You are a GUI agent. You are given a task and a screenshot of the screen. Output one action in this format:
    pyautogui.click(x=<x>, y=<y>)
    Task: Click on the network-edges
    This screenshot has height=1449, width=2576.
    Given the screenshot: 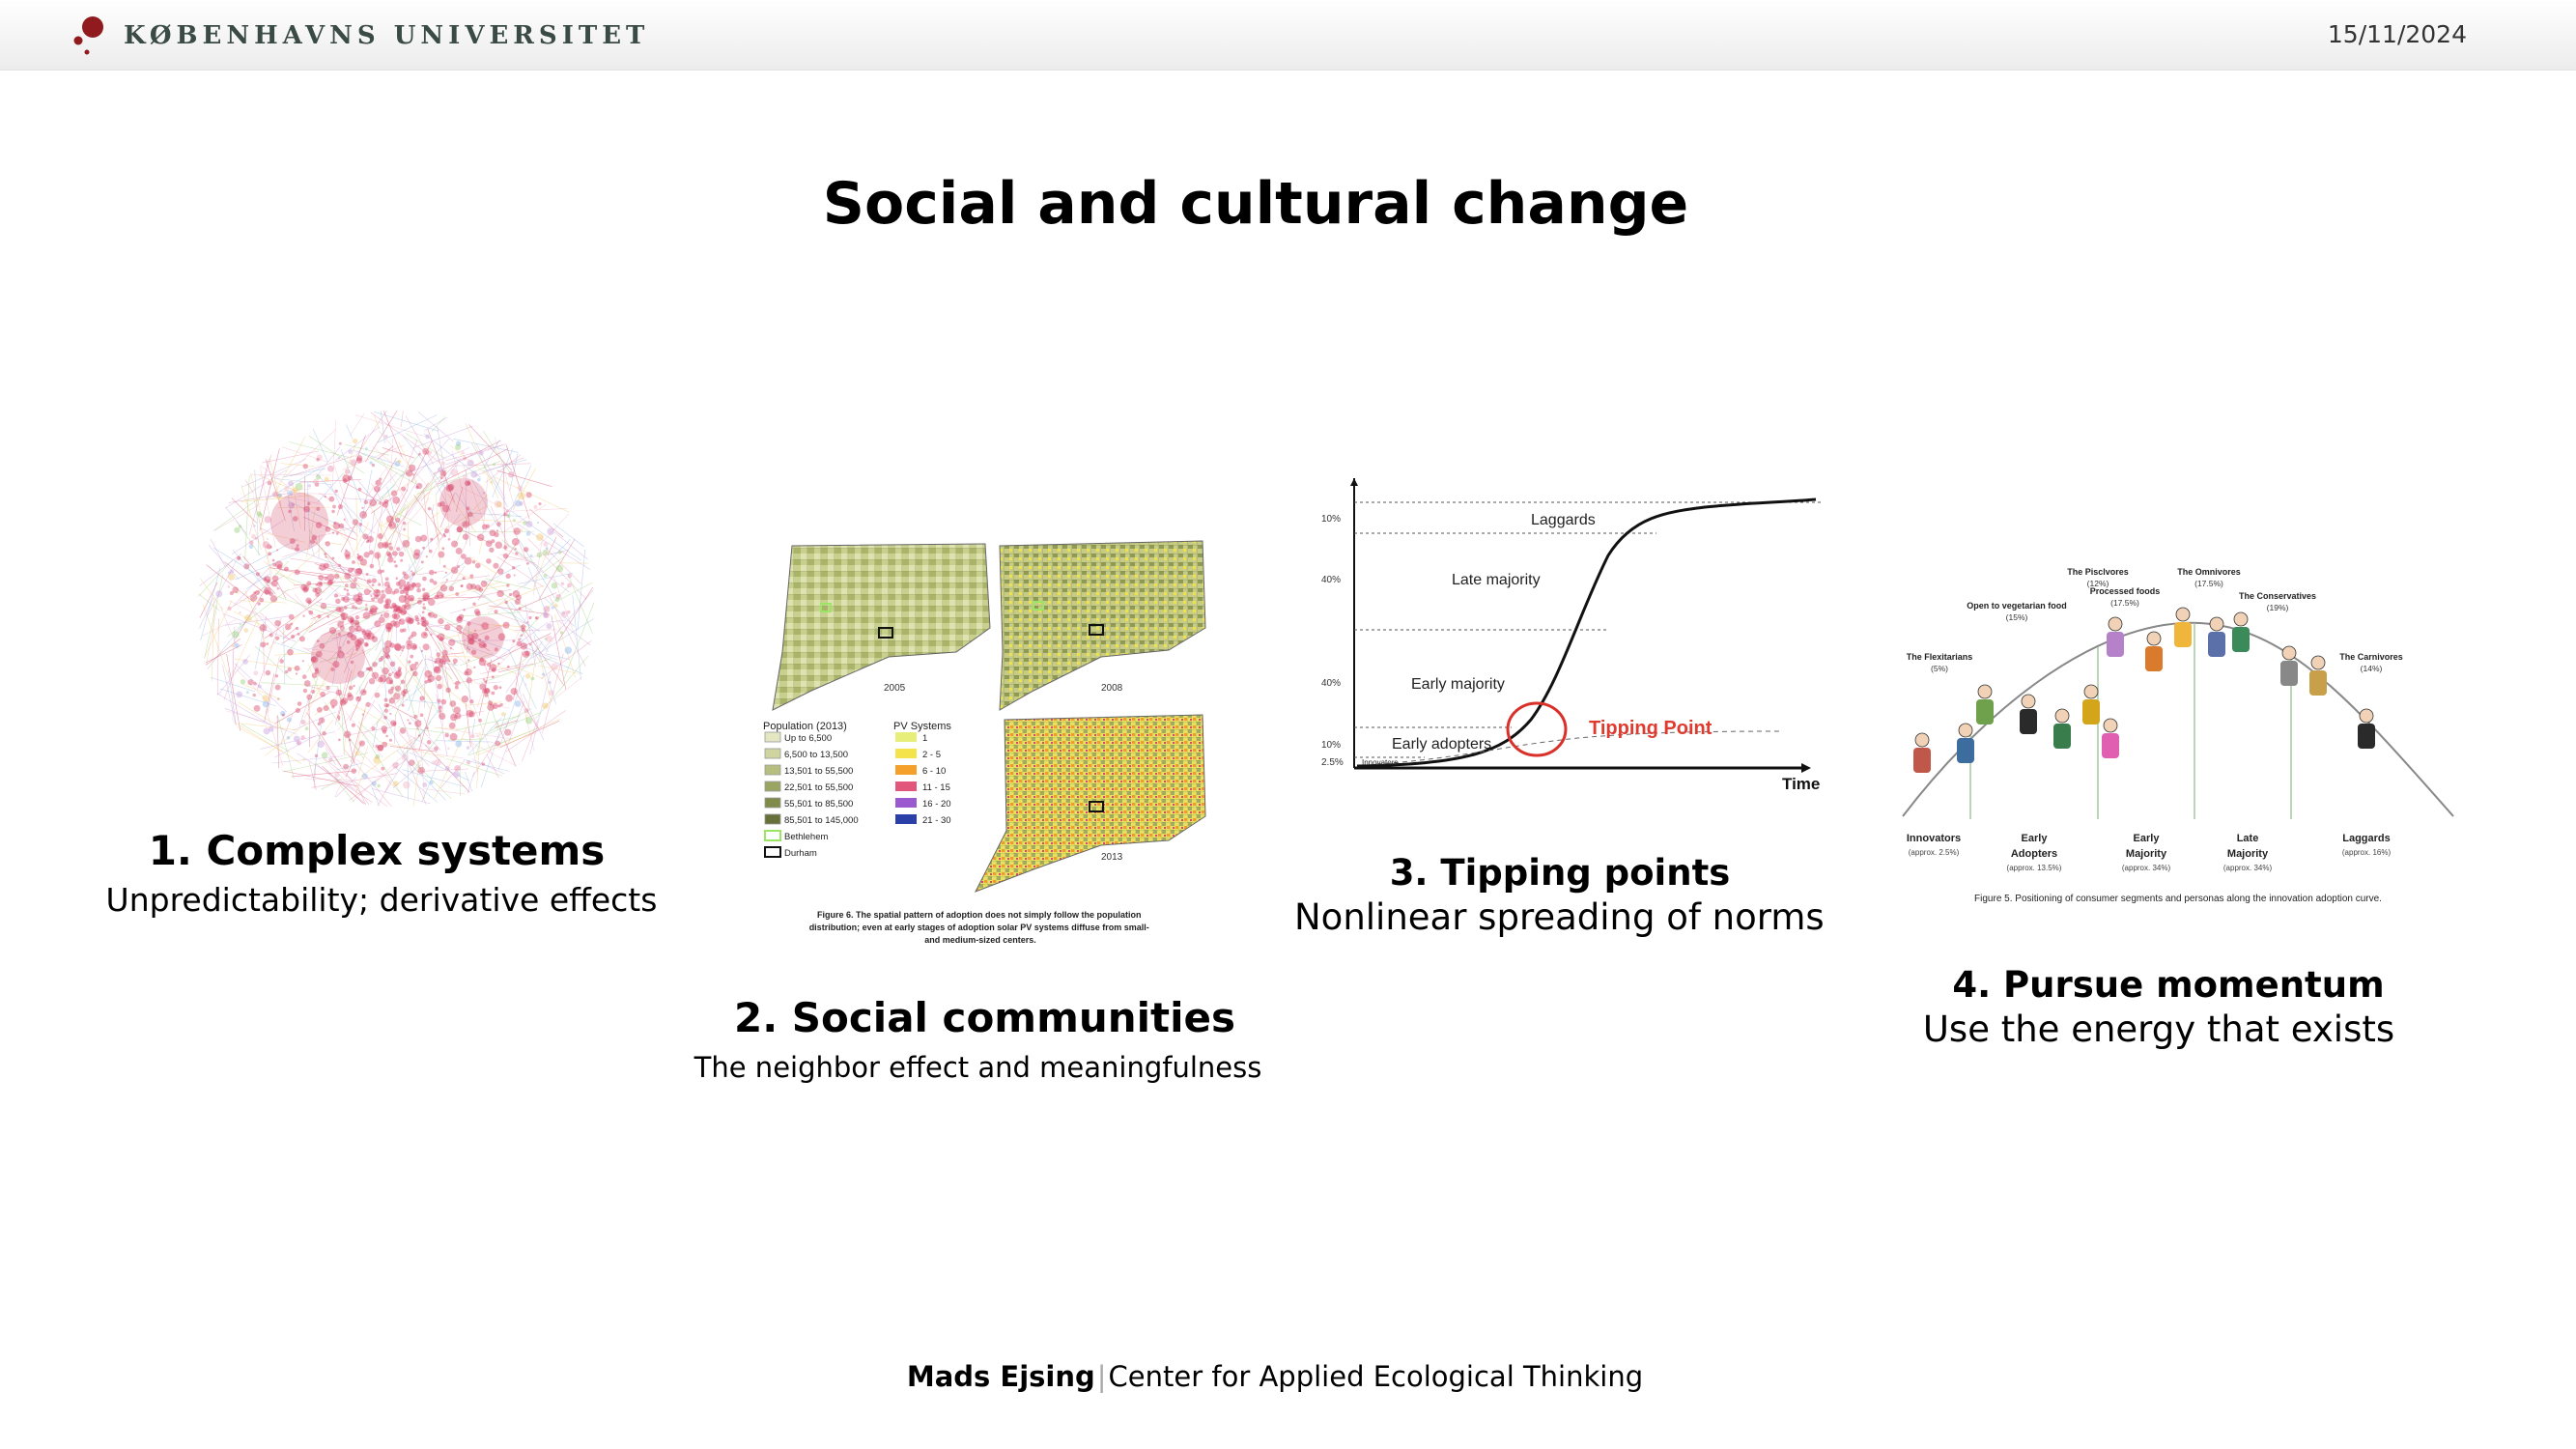 What is the action you would take?
    pyautogui.click(x=396, y=609)
    